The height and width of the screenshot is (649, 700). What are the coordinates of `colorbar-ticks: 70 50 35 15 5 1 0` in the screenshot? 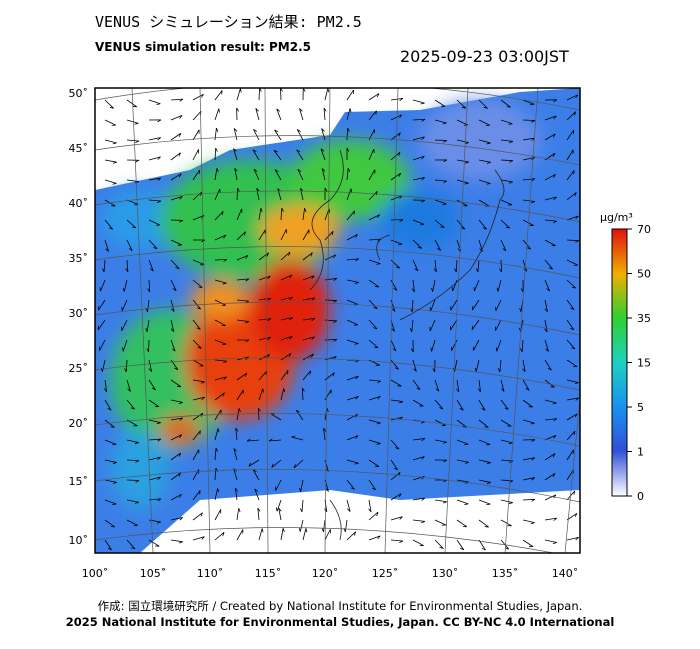 It's located at (639, 363).